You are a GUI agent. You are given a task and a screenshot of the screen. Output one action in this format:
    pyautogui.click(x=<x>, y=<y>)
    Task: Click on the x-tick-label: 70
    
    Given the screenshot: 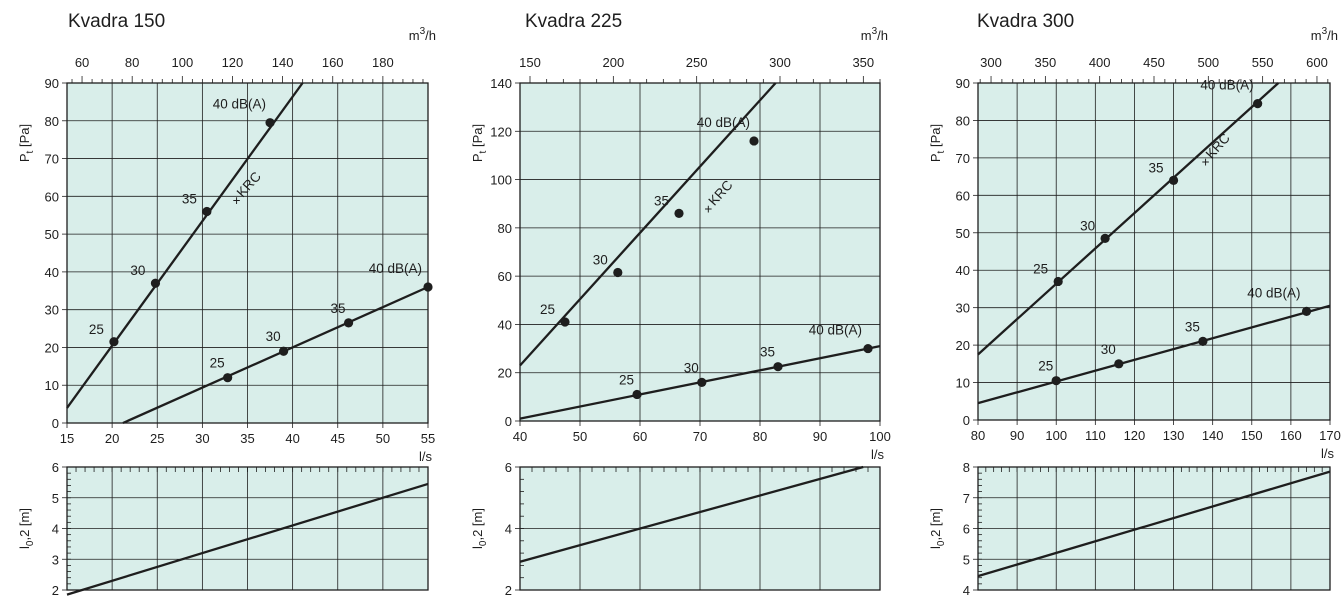 What is the action you would take?
    pyautogui.click(x=700, y=436)
    